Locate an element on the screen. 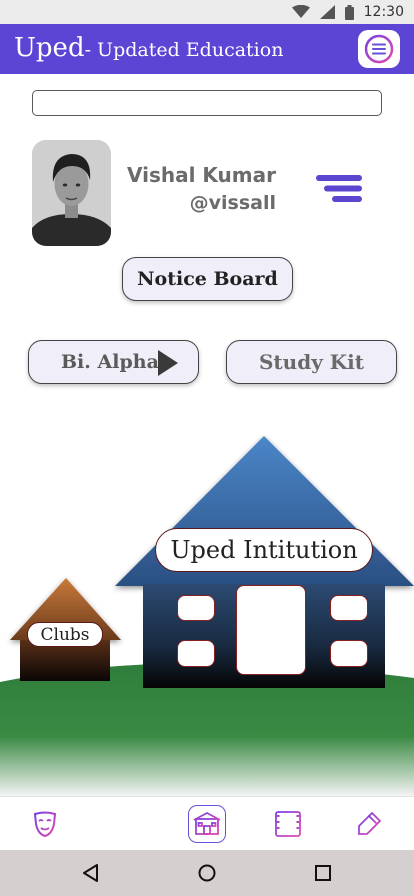 The height and width of the screenshot is (896, 414). nav-item-tools is located at coordinates (369, 824).